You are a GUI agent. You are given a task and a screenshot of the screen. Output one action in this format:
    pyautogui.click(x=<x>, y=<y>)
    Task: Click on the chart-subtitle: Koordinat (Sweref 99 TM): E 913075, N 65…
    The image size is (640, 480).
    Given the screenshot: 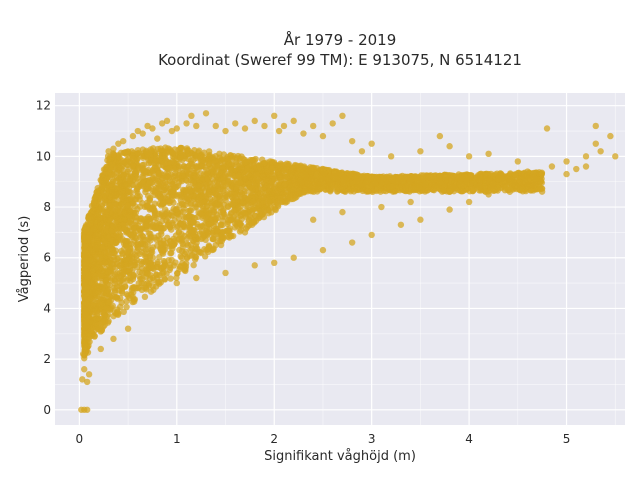 What is the action you would take?
    pyautogui.click(x=340, y=60)
    